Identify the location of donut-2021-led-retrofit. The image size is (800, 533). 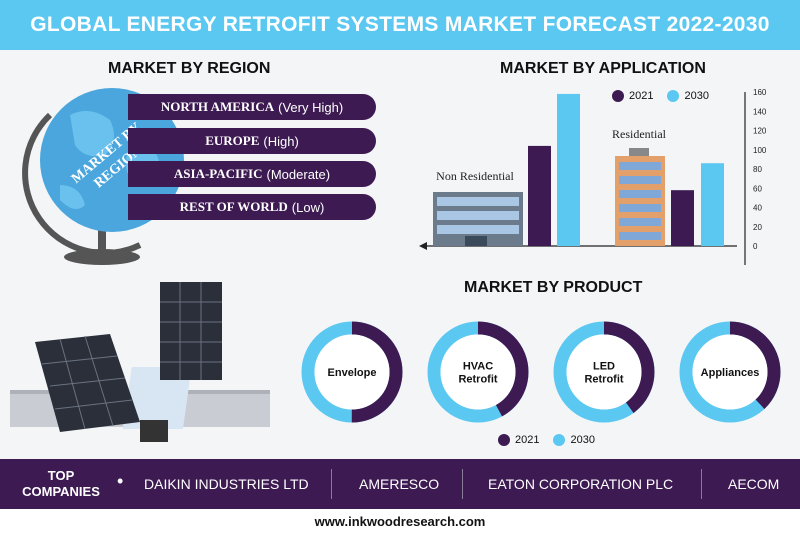
(604, 372).